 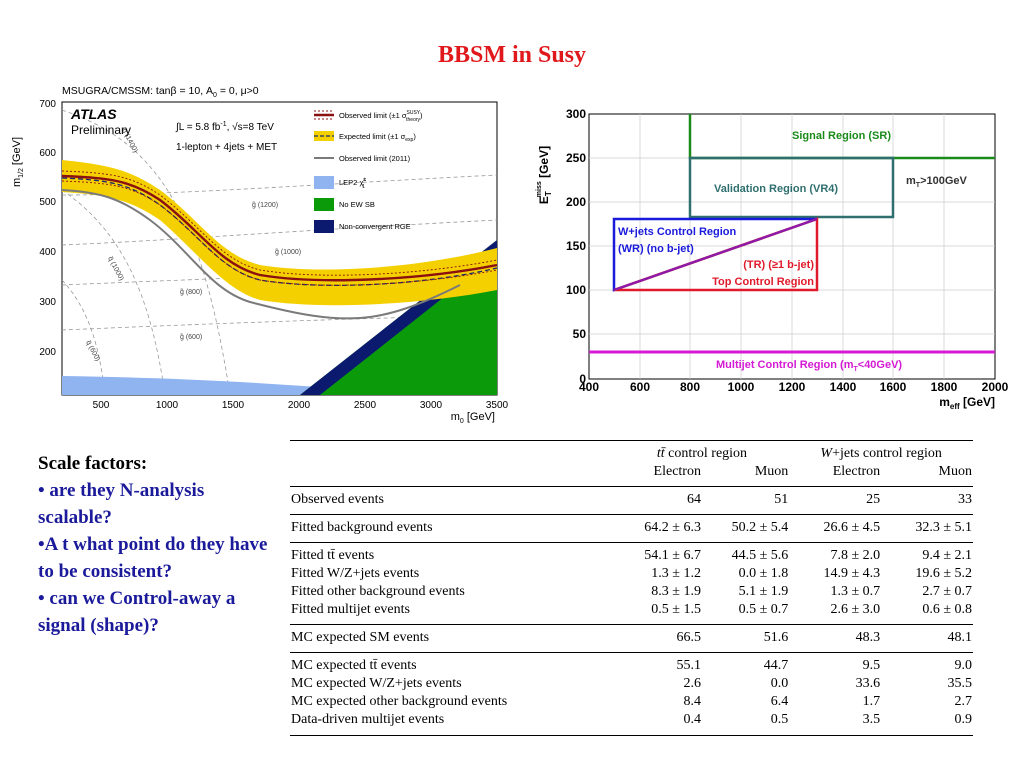 What do you see at coordinates (809, 366) in the screenshot?
I see `multijet-region-label: Multijet Control Region (mT<40GeV)` at bounding box center [809, 366].